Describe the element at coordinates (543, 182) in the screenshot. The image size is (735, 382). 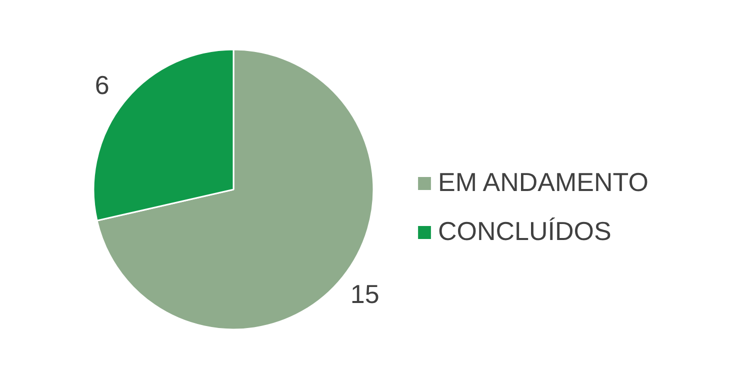
I see `legend-label: EM ANDAMENTO` at that location.